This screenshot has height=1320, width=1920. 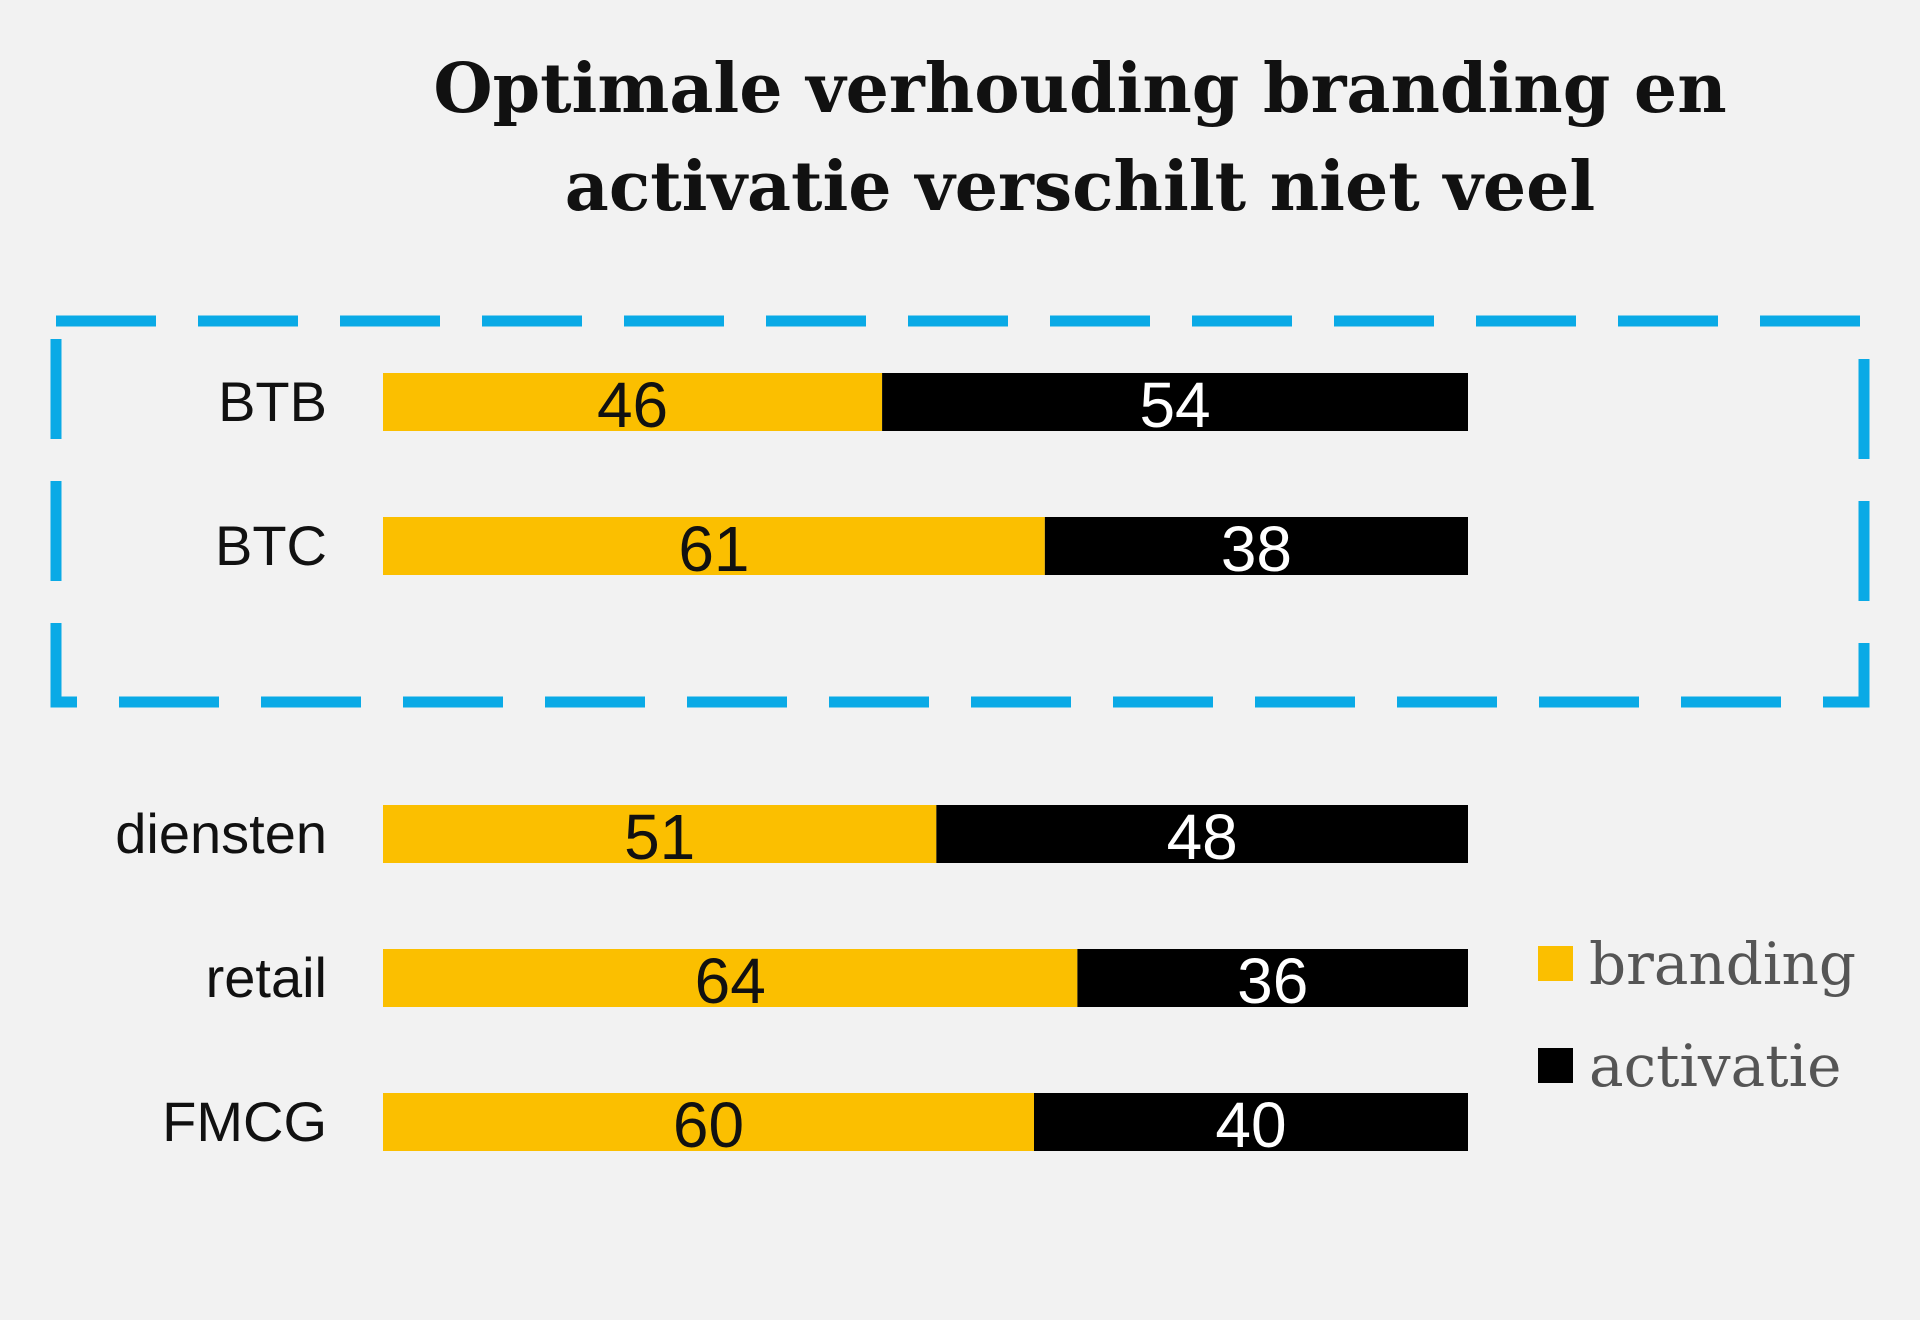 I want to click on legend-label-branding: branding, so click(x=1722, y=964).